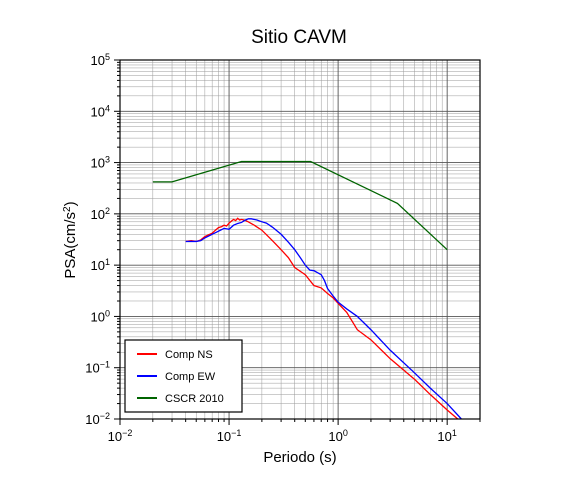  I want to click on y-tick-label: 10⁻¹, so click(97, 368).